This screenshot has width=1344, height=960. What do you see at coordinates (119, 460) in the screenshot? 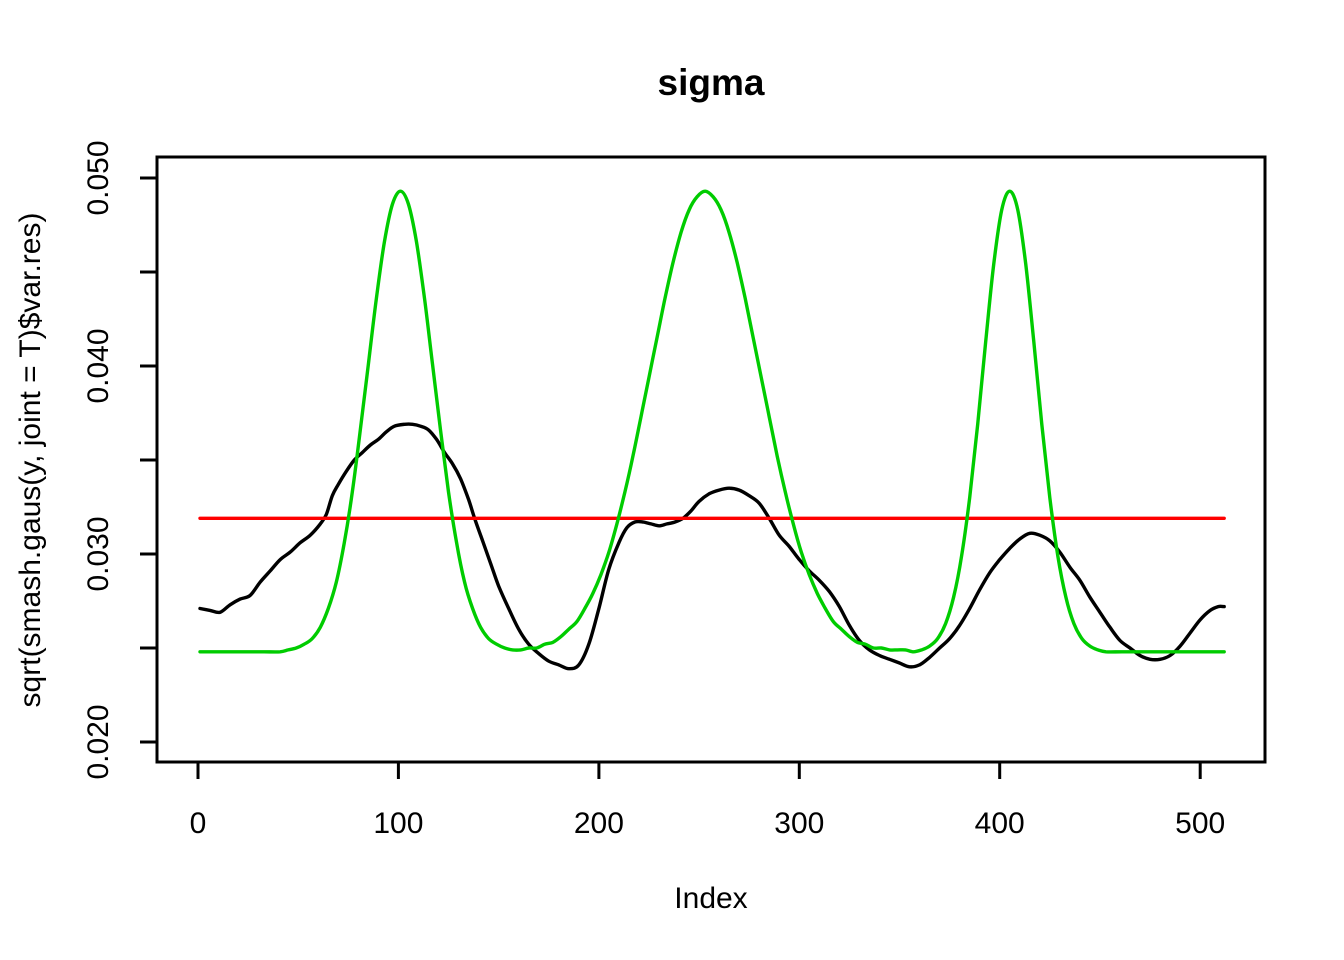
I see `y-axis-ticks: 0.020 0.030 0.040 0.050` at bounding box center [119, 460].